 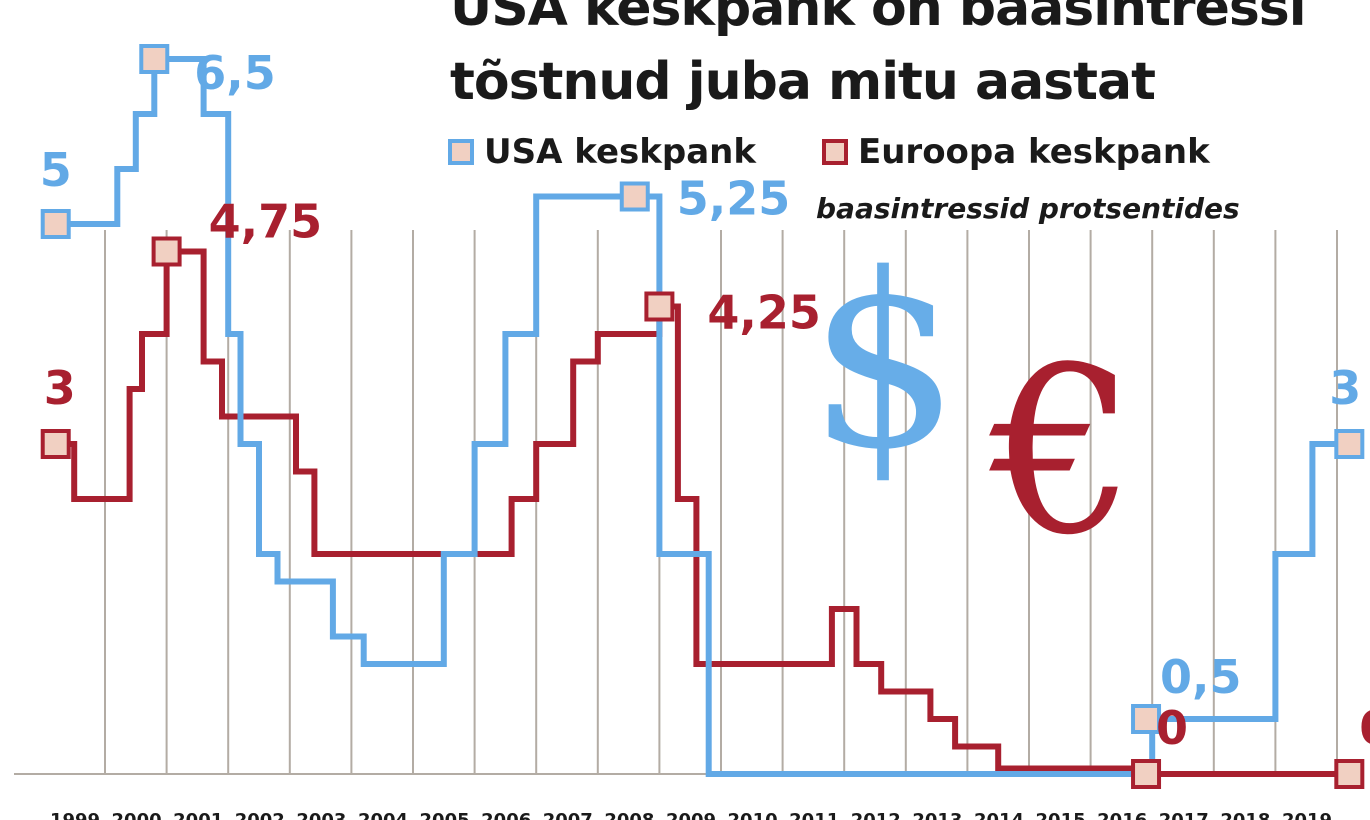 What do you see at coordinates (753, 815) in the screenshot?
I see `x-tick-label-2010: 2010` at bounding box center [753, 815].